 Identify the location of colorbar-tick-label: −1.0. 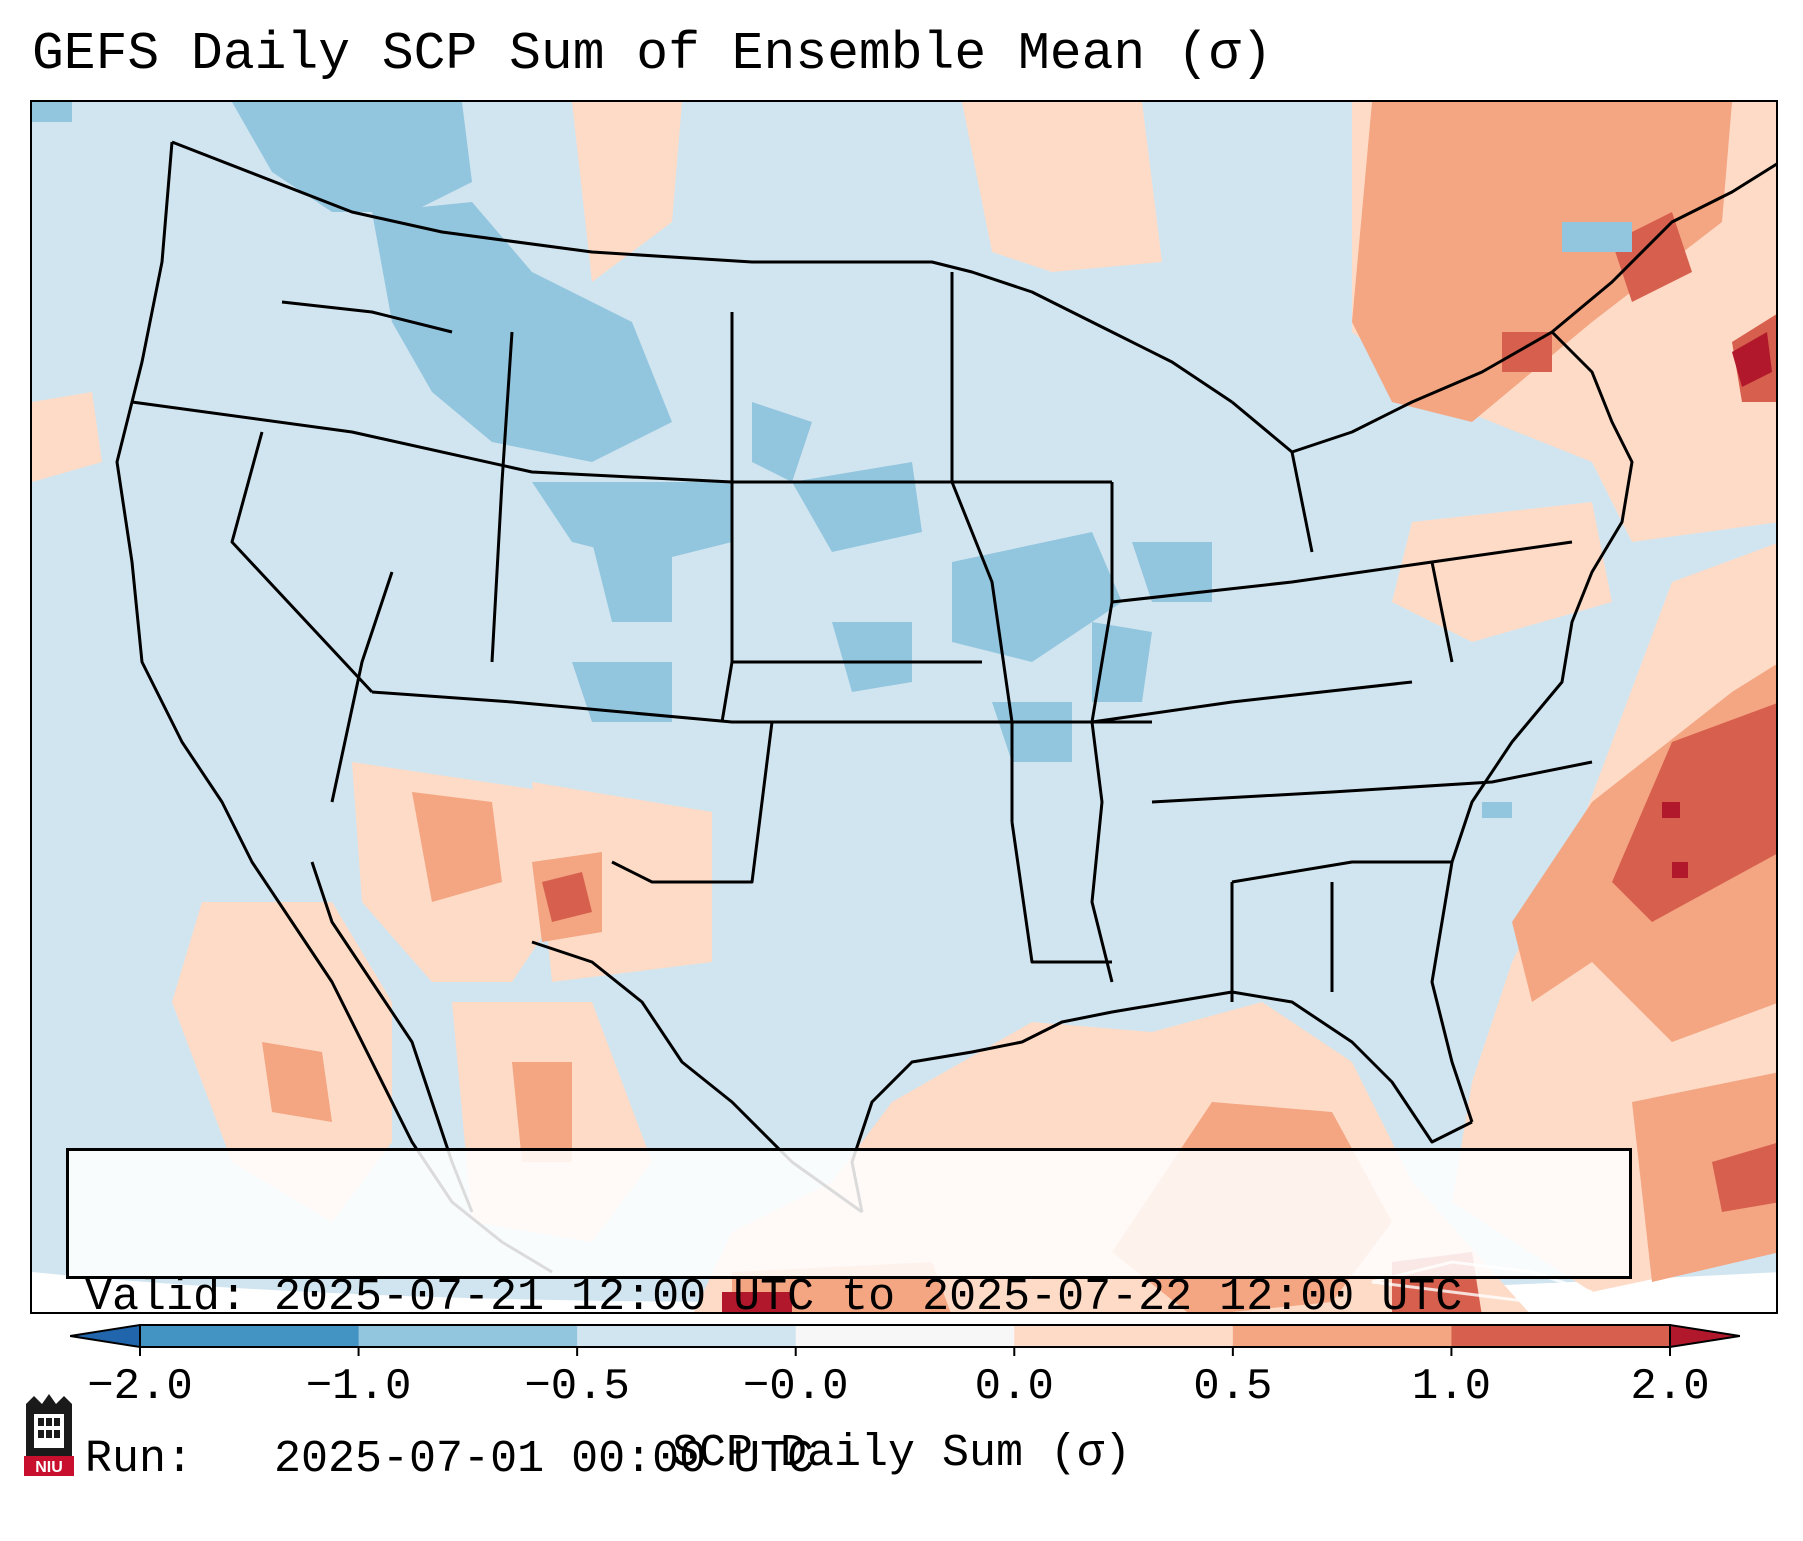
(358, 1387).